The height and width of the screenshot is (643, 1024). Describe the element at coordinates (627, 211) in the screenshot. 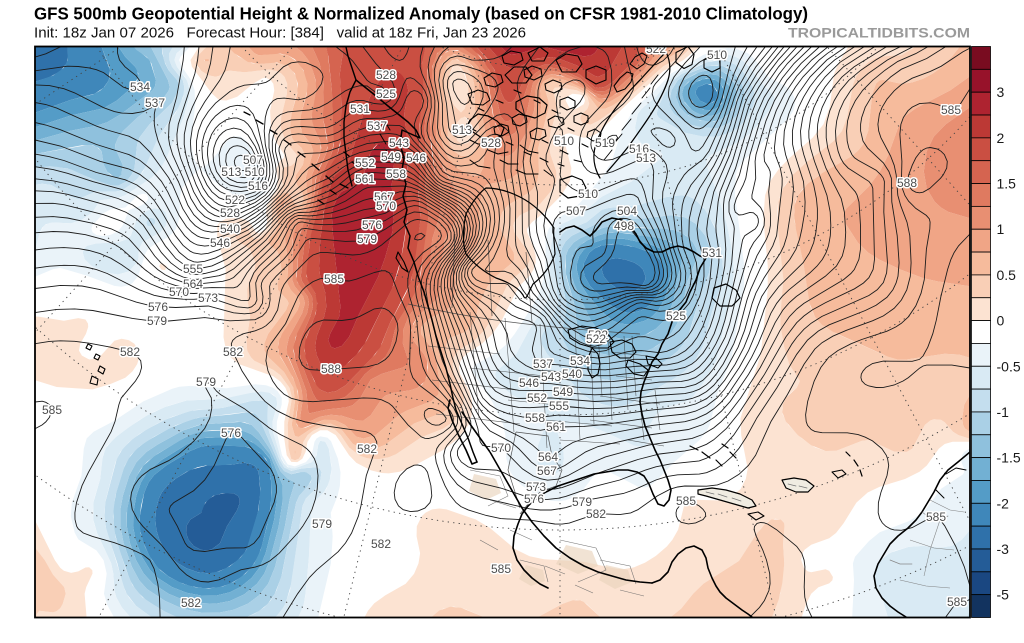

I see `svg-text: 504` at that location.